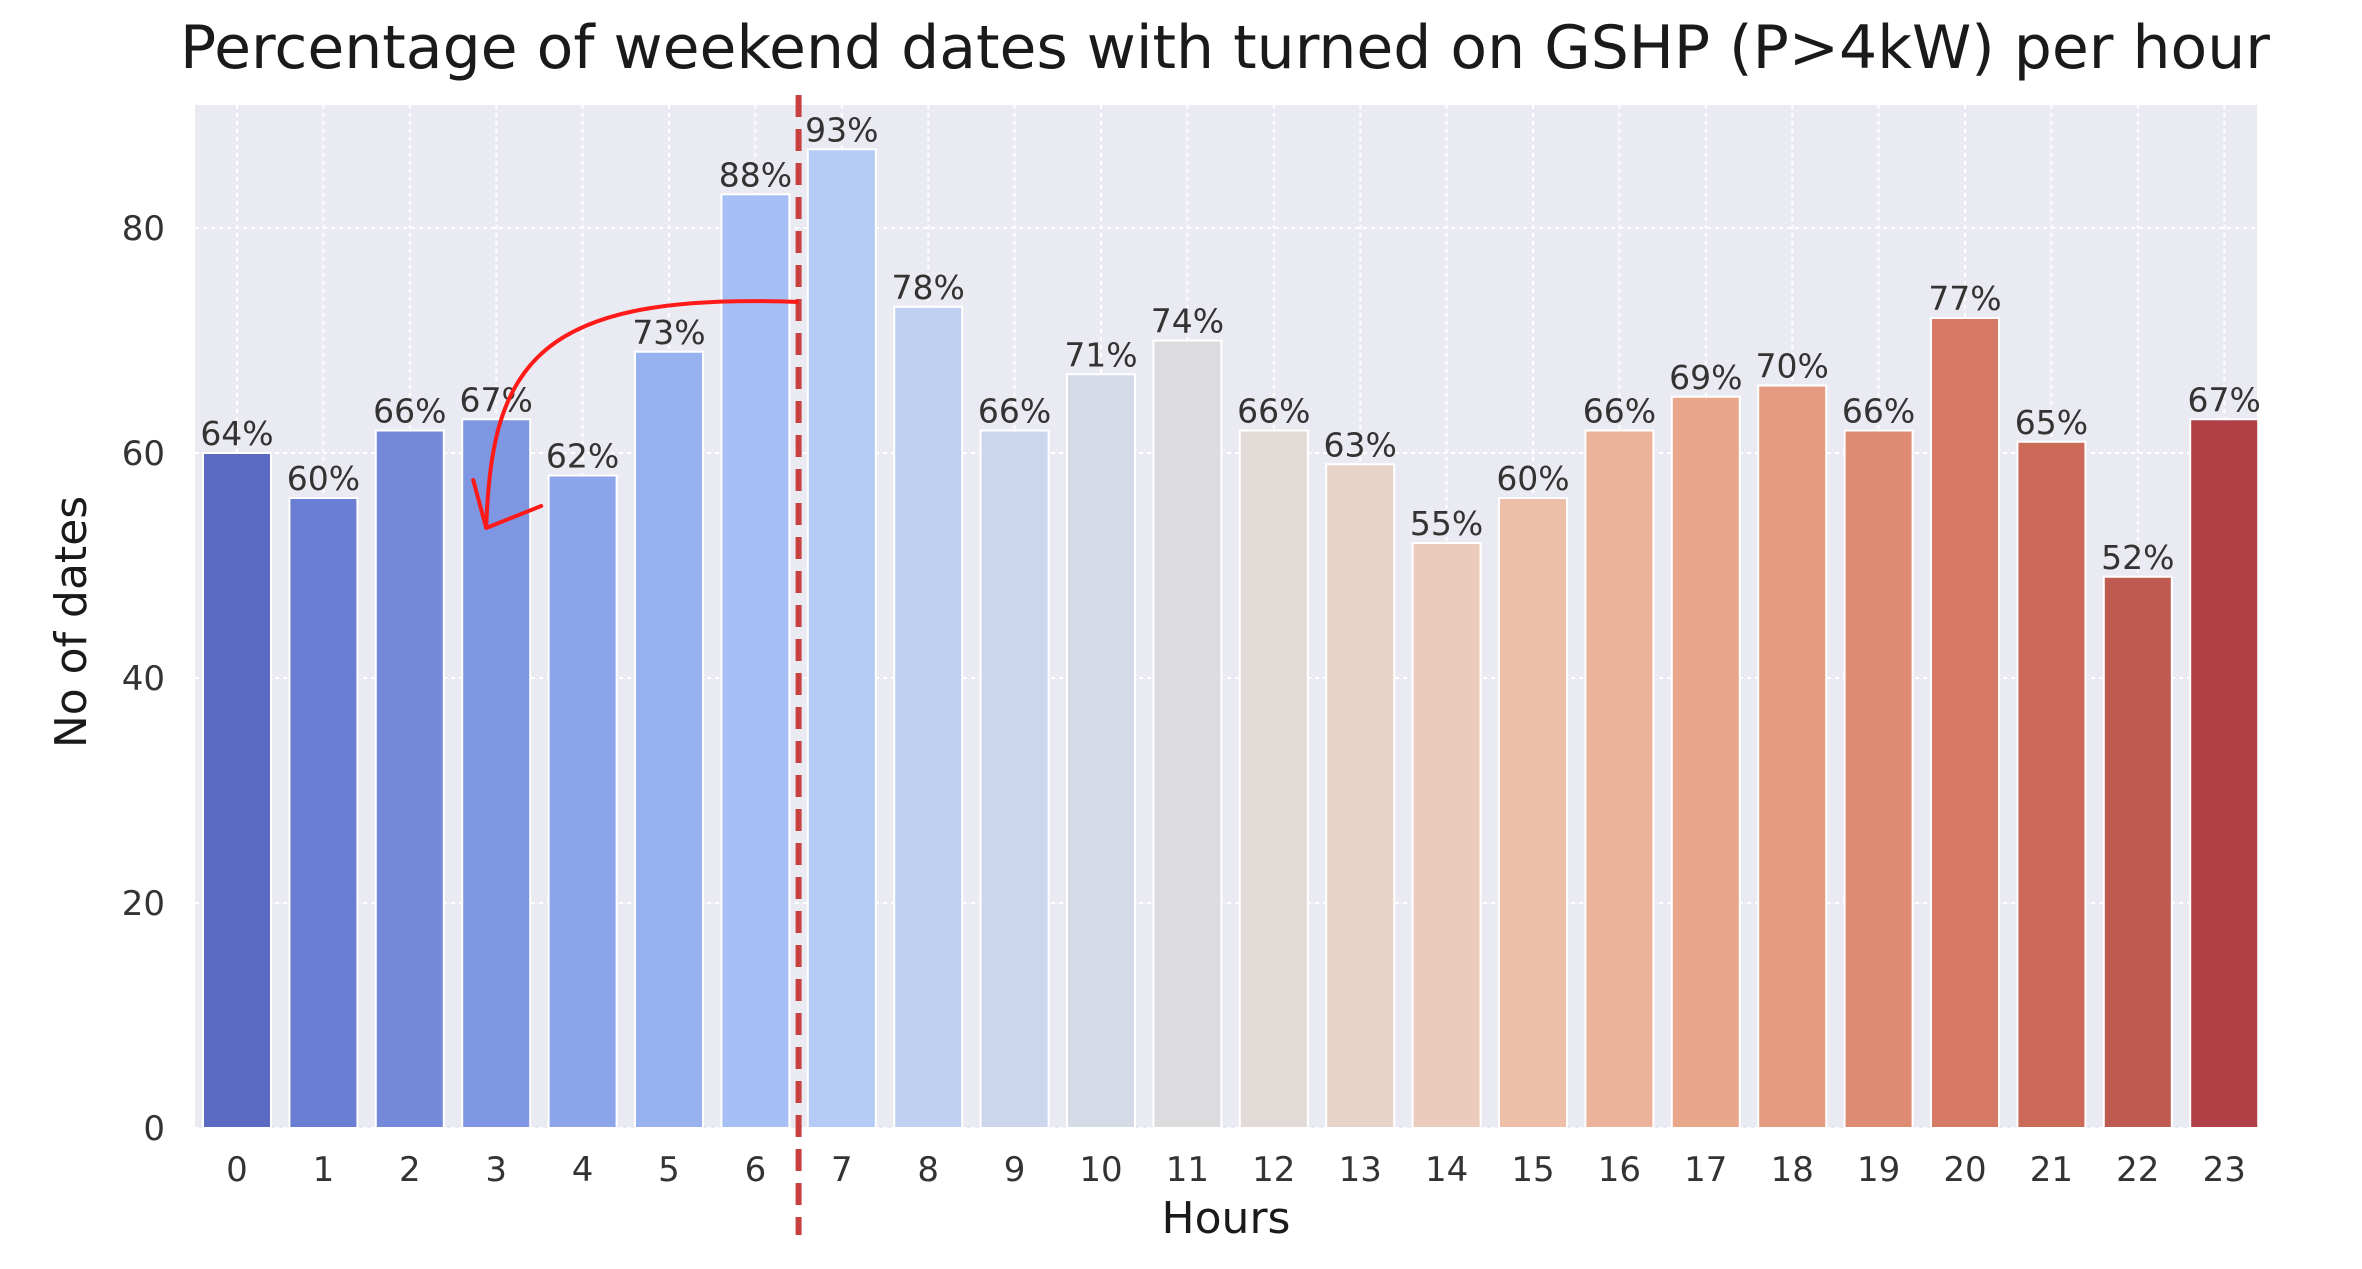  What do you see at coordinates (1360, 444) in the screenshot?
I see `bar-value-label: 63%` at bounding box center [1360, 444].